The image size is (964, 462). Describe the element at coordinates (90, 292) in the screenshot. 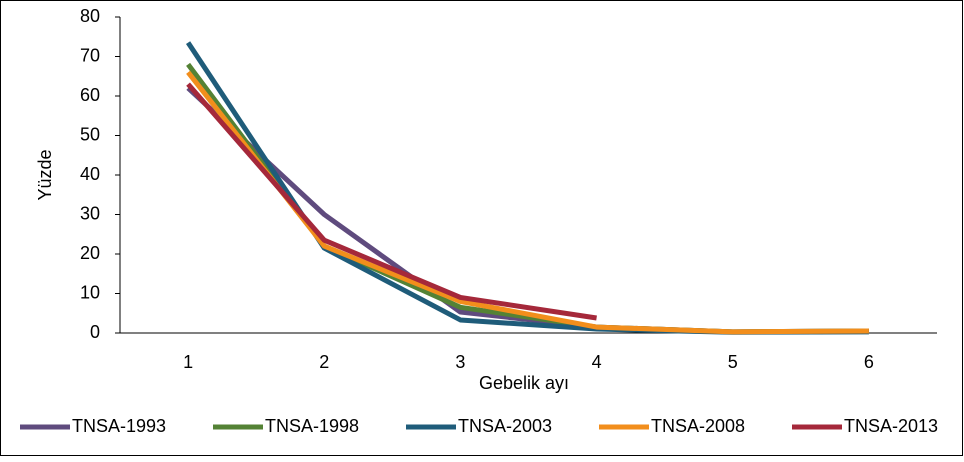

I see `y-tick-label: 10` at that location.